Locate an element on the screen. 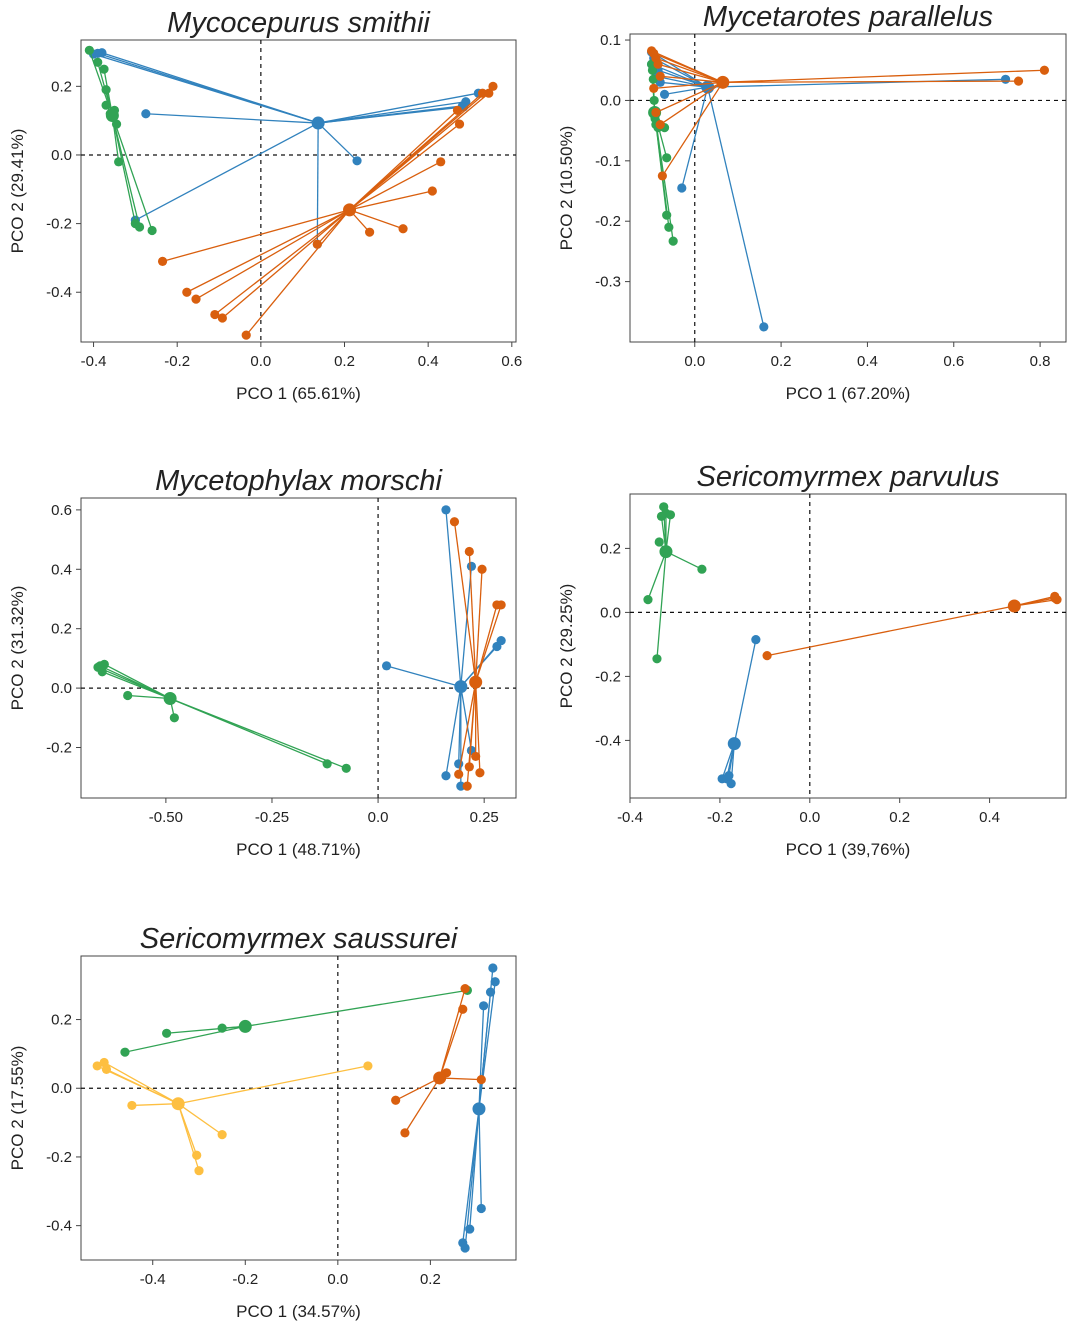 The height and width of the screenshot is (1323, 1077). x-tick-label: 0.6 is located at coordinates (511, 361).